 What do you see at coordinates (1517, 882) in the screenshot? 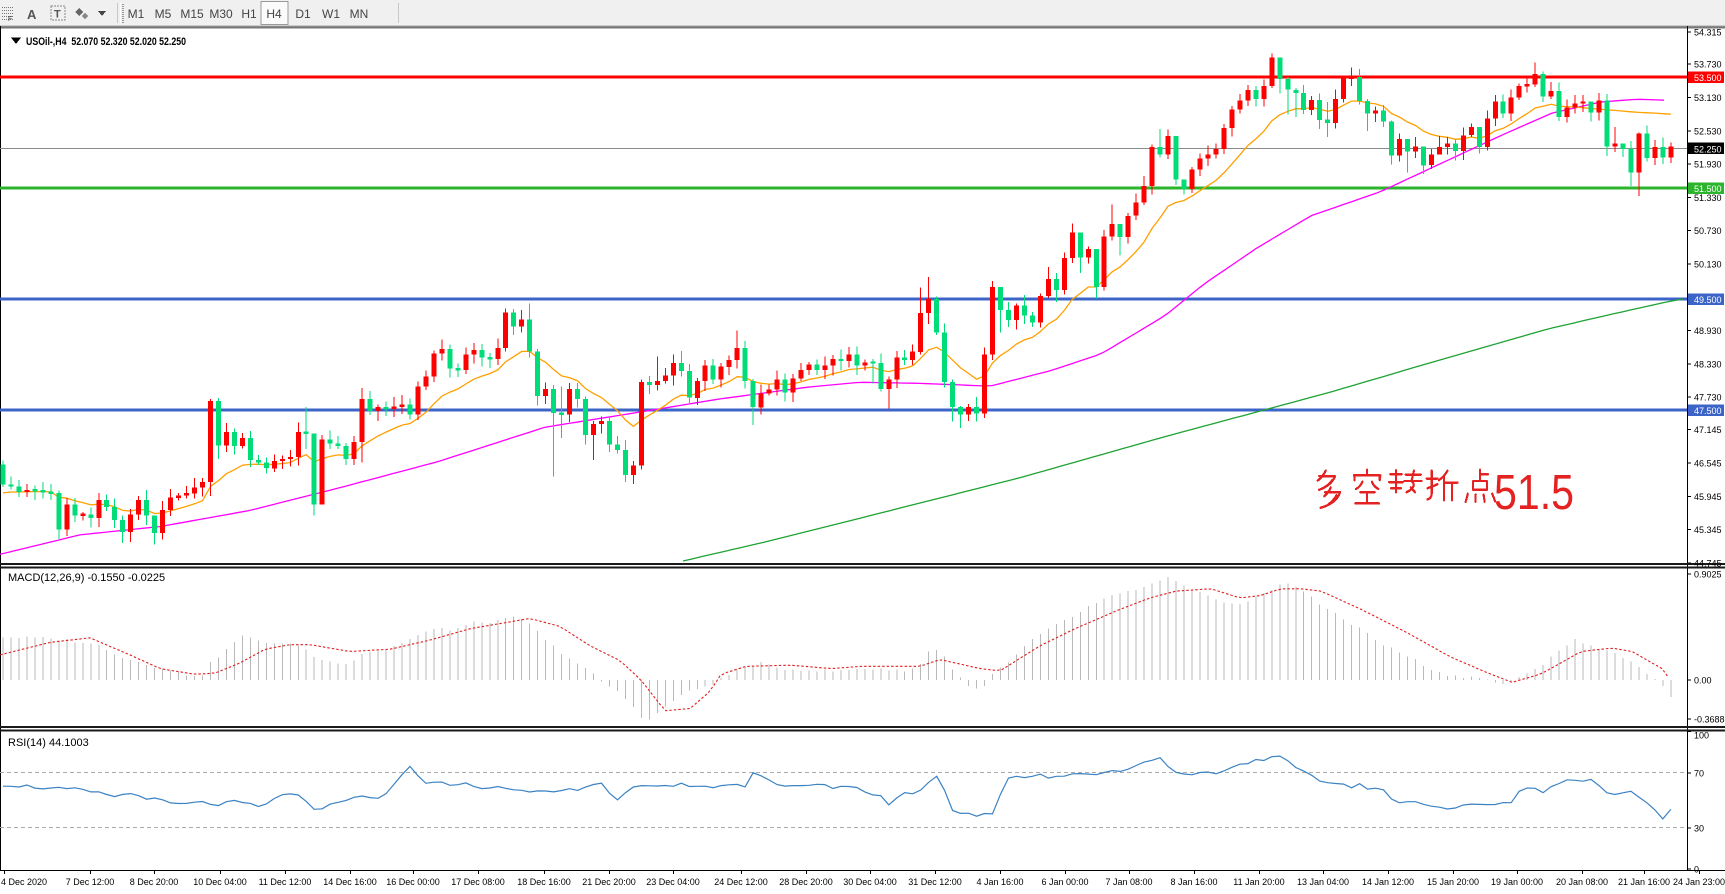
I see `svg-text: 19 Jan 00:00` at bounding box center [1517, 882].